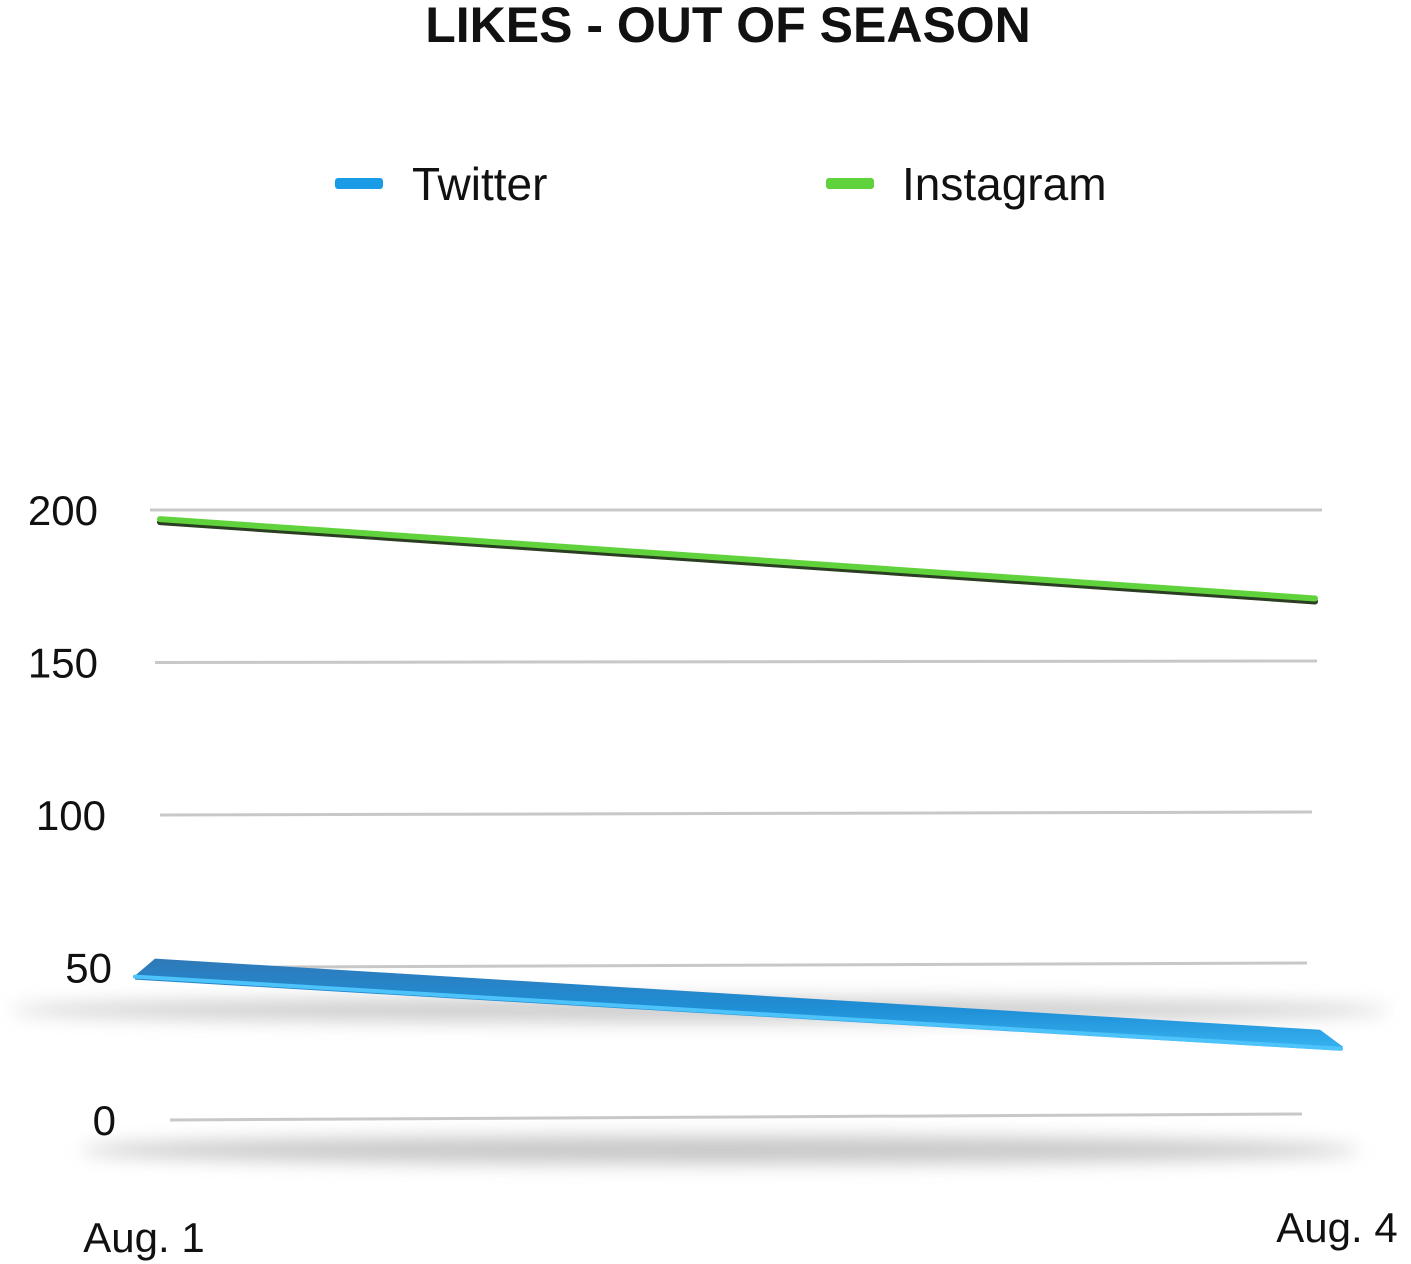 The width and height of the screenshot is (1411, 1264). What do you see at coordinates (1336, 1227) in the screenshot?
I see `x-tick-label-aug-4: Aug. 4` at bounding box center [1336, 1227].